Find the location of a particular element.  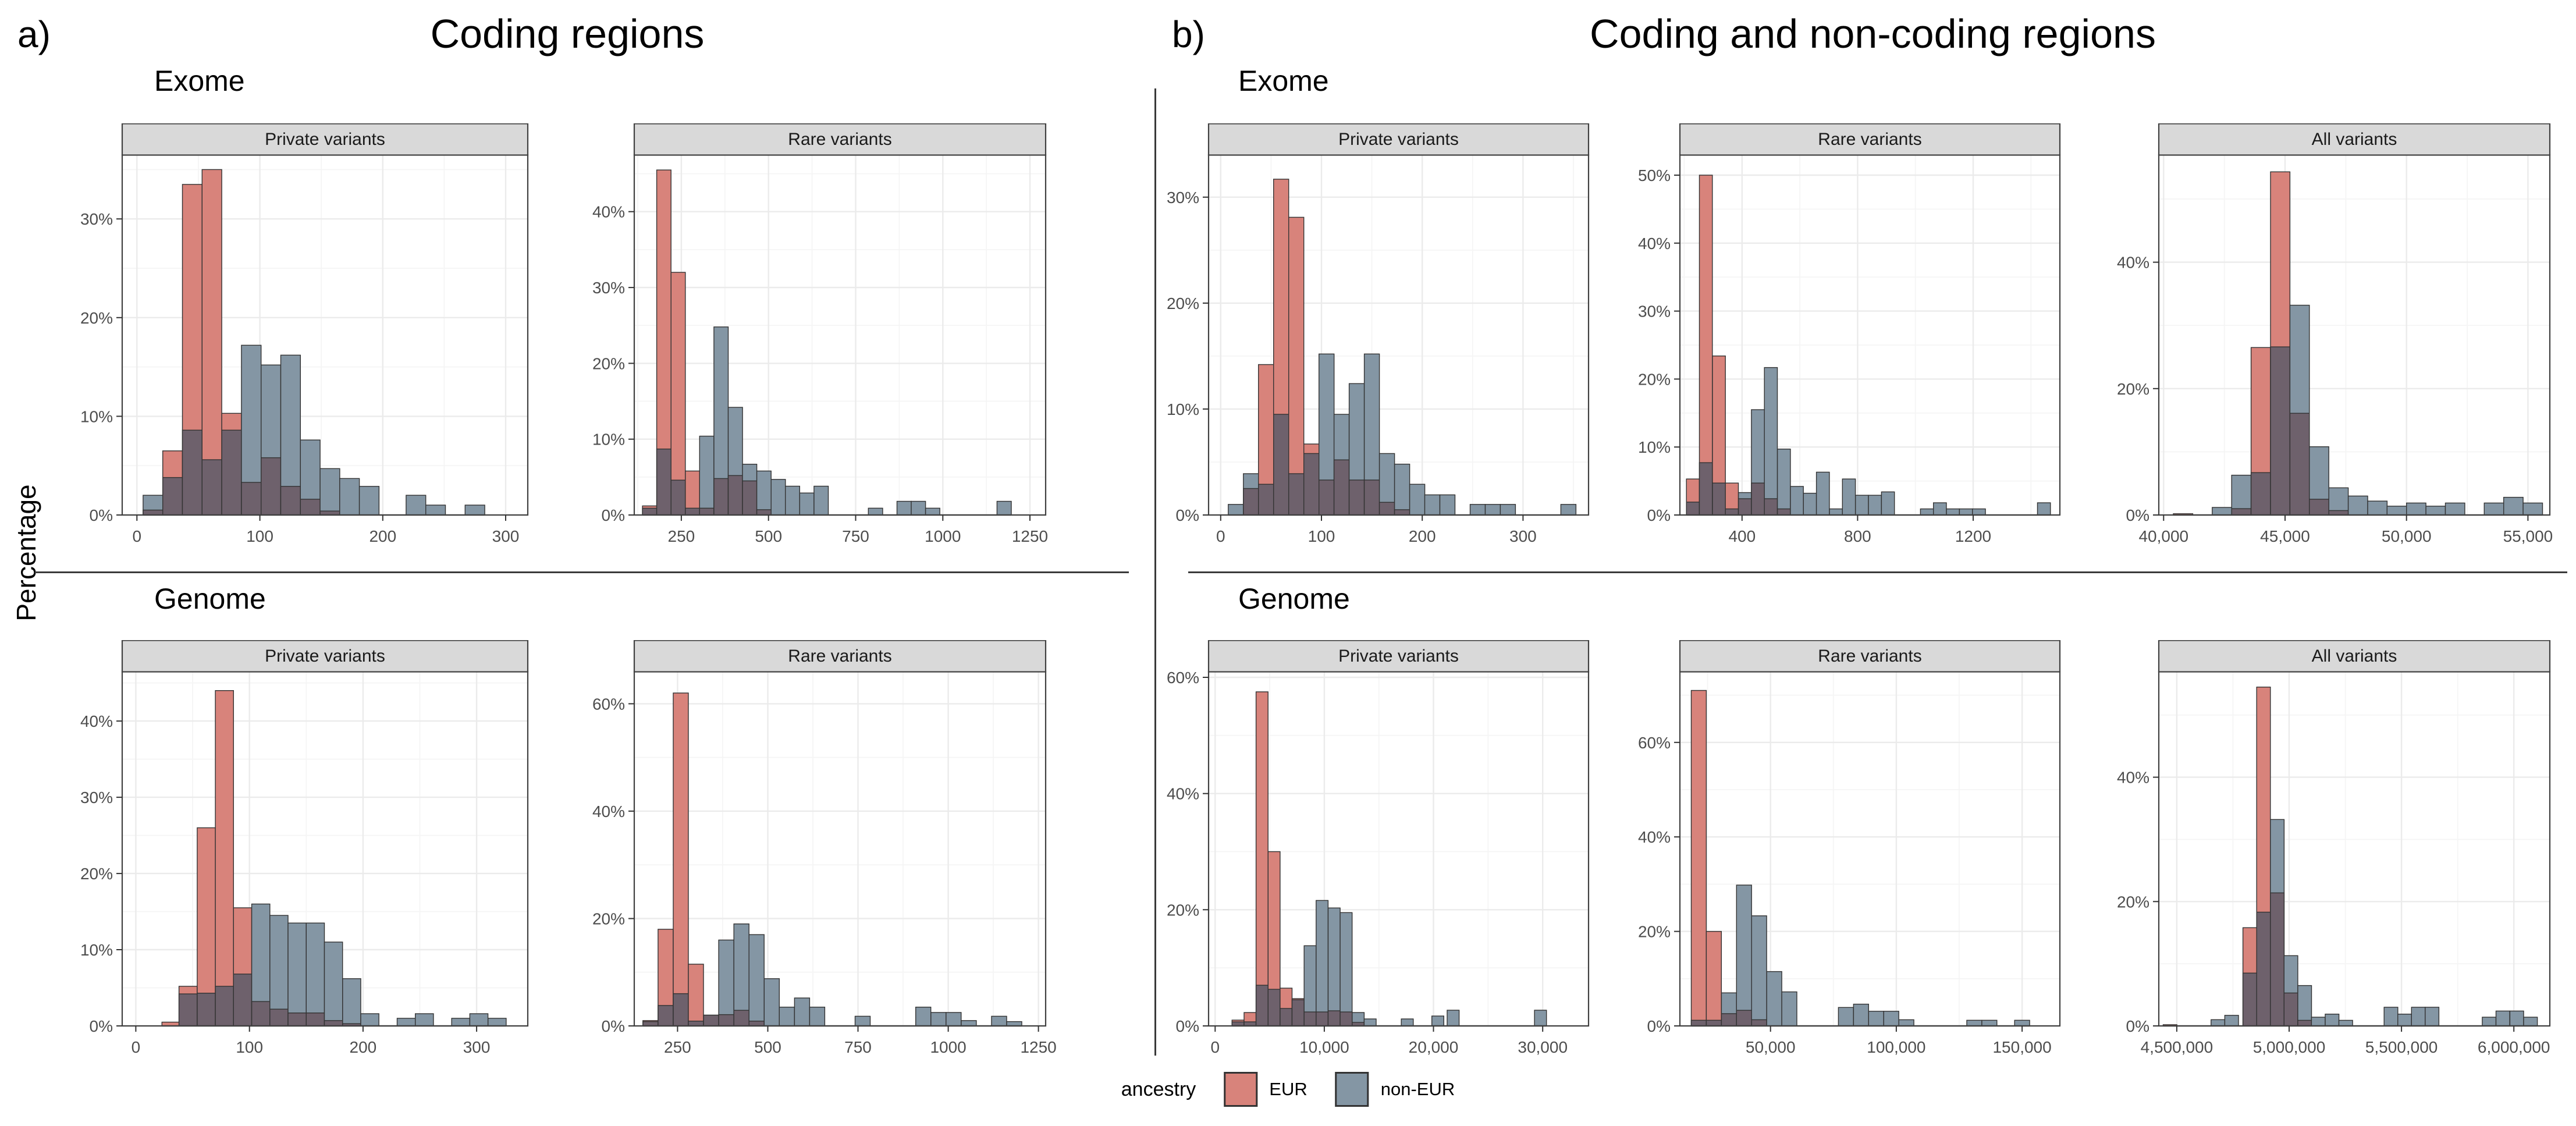

chart-a-exome-private-variants: Private variants 0 100 200 300 0% 10% 20% 30% is located at coordinates (296, 340).